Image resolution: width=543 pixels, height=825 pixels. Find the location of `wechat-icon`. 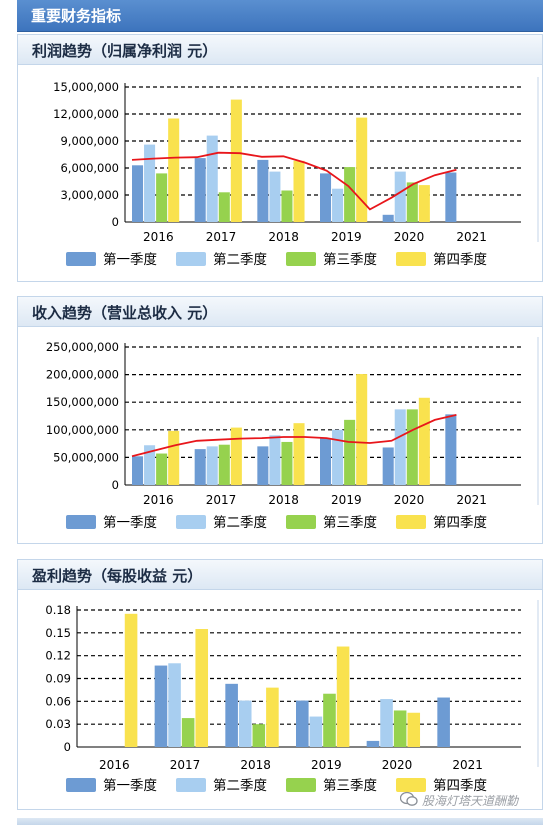

wechat-icon is located at coordinates (409, 798).